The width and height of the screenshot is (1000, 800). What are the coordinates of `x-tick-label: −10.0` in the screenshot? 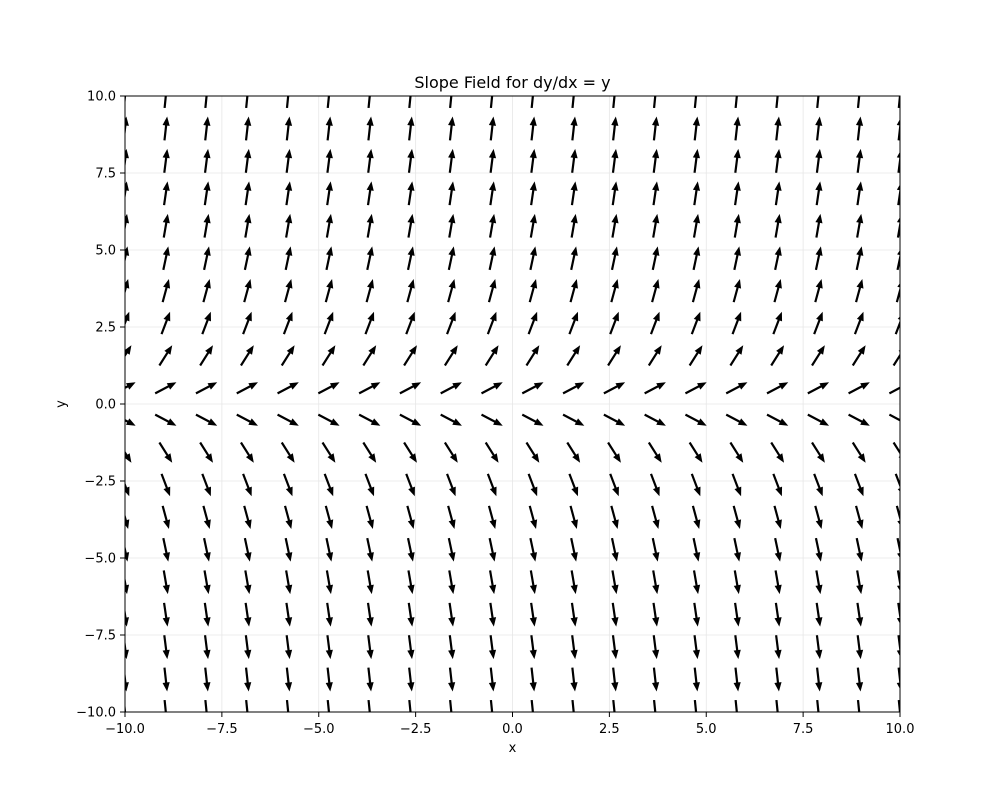 It's located at (125, 729).